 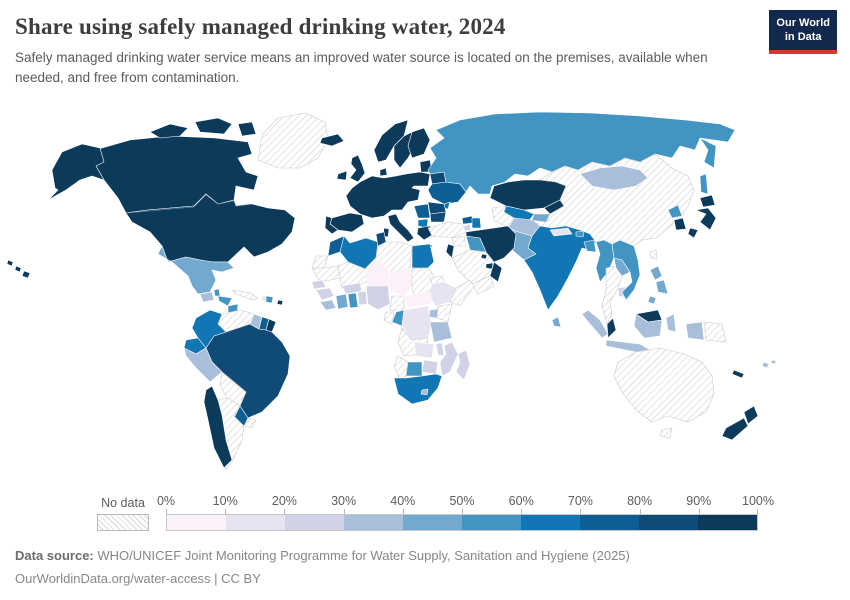 What do you see at coordinates (225, 301) in the screenshot?
I see `country-honduras` at bounding box center [225, 301].